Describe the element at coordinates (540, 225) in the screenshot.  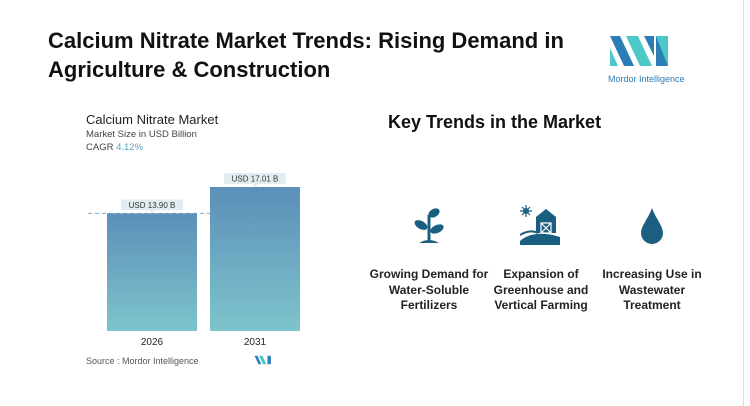
I see `barn-farm-icon` at that location.